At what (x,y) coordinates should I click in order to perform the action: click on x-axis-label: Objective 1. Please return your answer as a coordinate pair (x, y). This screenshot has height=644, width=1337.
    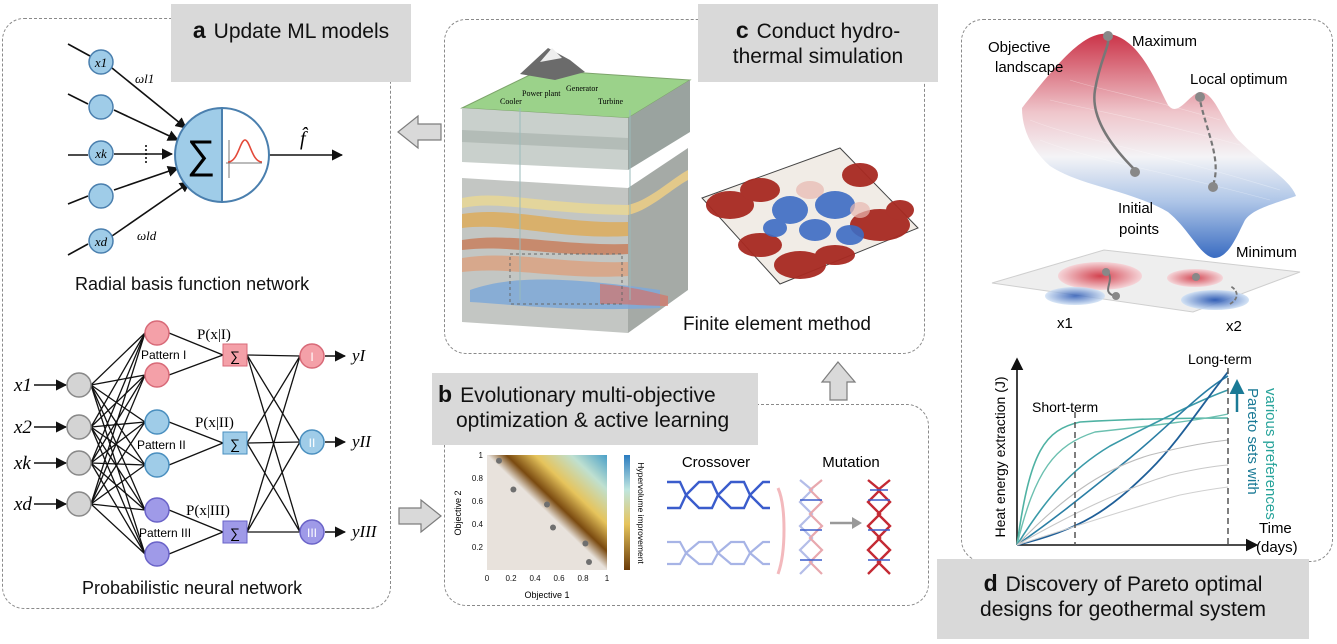
    Looking at the image, I should click on (546, 595).